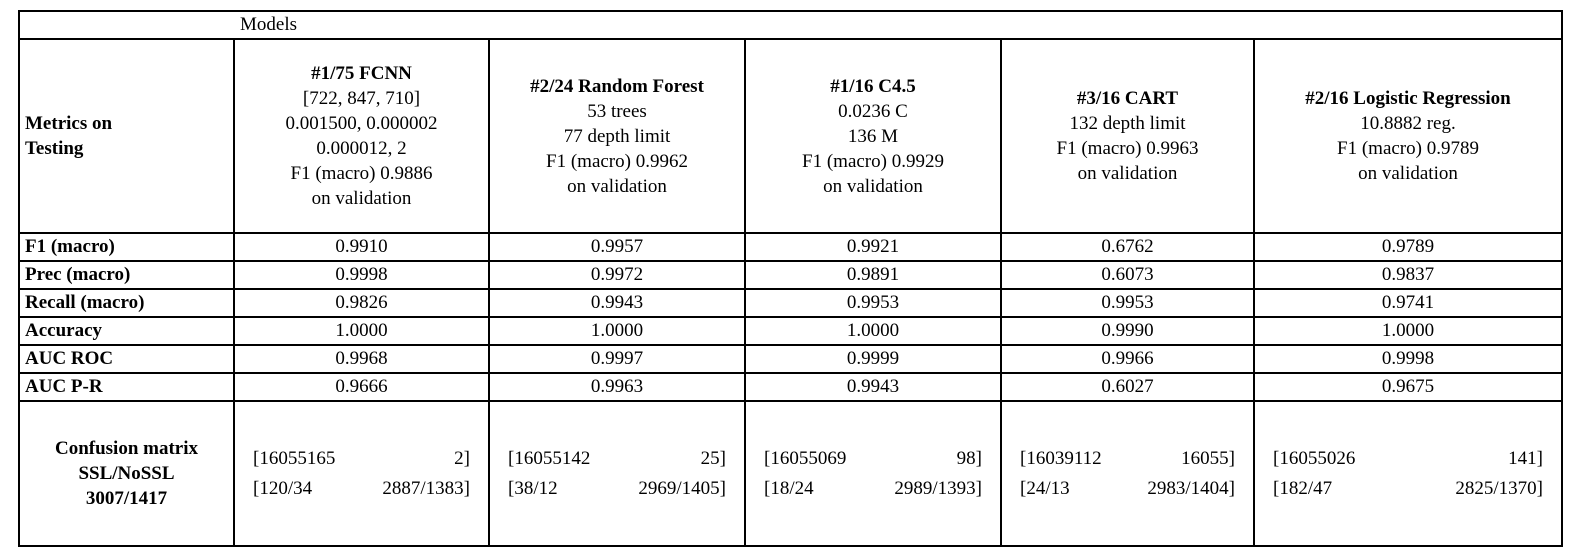  Describe the element at coordinates (617, 387) in the screenshot. I see `metric-value: 0.9963` at that location.